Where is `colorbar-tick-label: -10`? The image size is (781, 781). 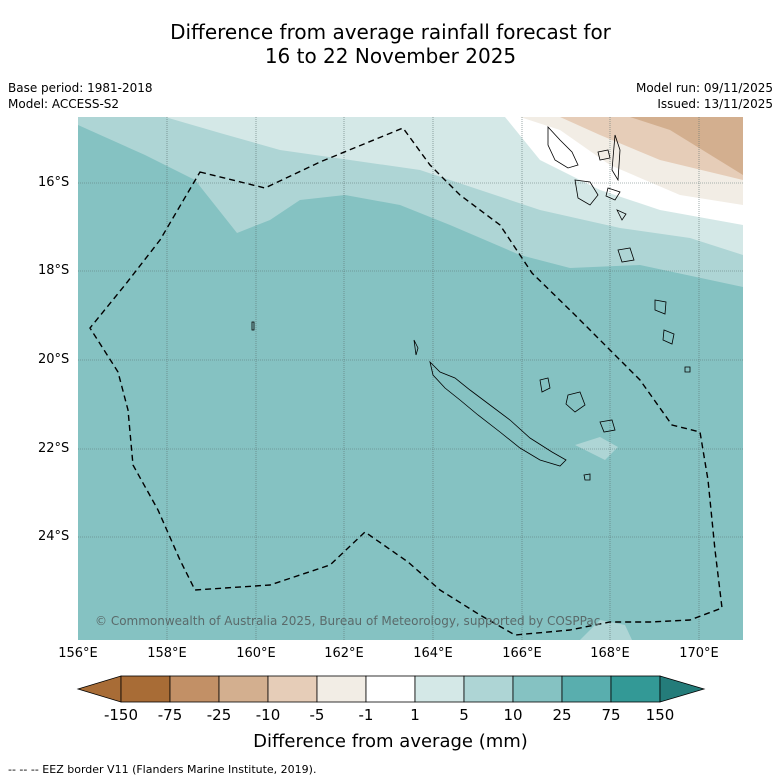 colorbar-tick-label: -10 is located at coordinates (268, 715).